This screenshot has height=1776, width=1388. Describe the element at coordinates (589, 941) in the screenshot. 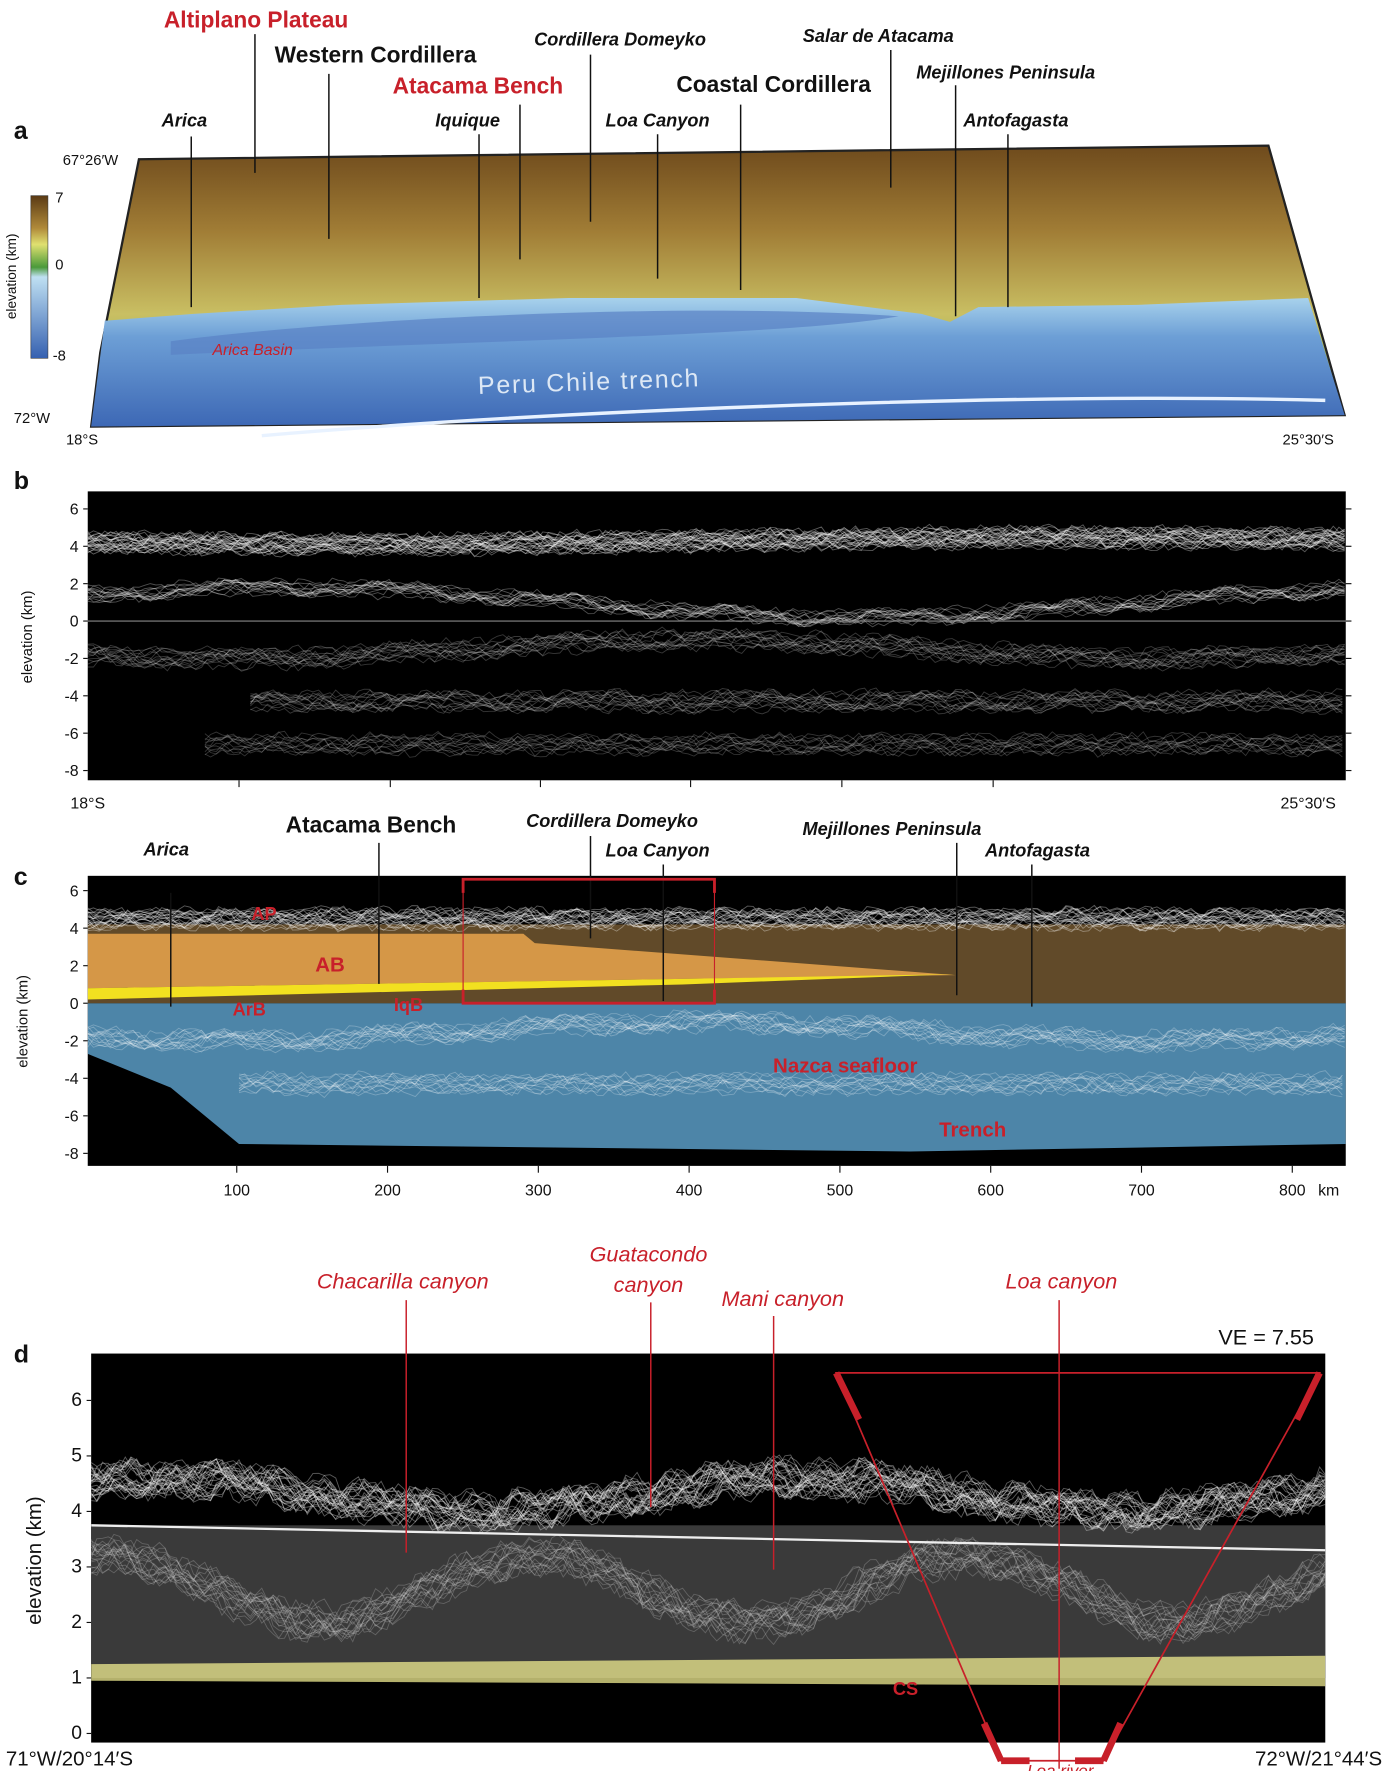

I see `focus-box-thin` at that location.